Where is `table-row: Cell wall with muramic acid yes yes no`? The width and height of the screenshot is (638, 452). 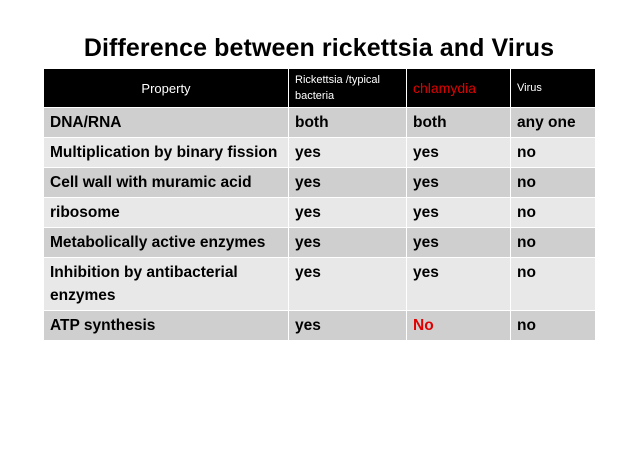 table-row: Cell wall with muramic acid yes yes no is located at coordinates (319, 182).